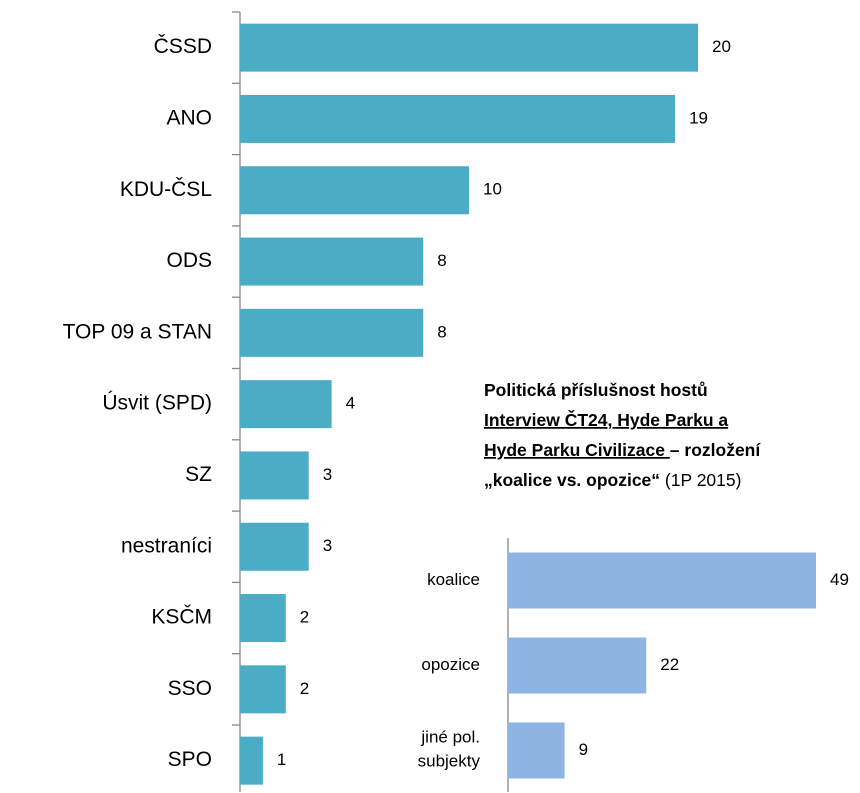  What do you see at coordinates (449, 749) in the screenshot?
I see `category-label: jiné pol. subjekty` at bounding box center [449, 749].